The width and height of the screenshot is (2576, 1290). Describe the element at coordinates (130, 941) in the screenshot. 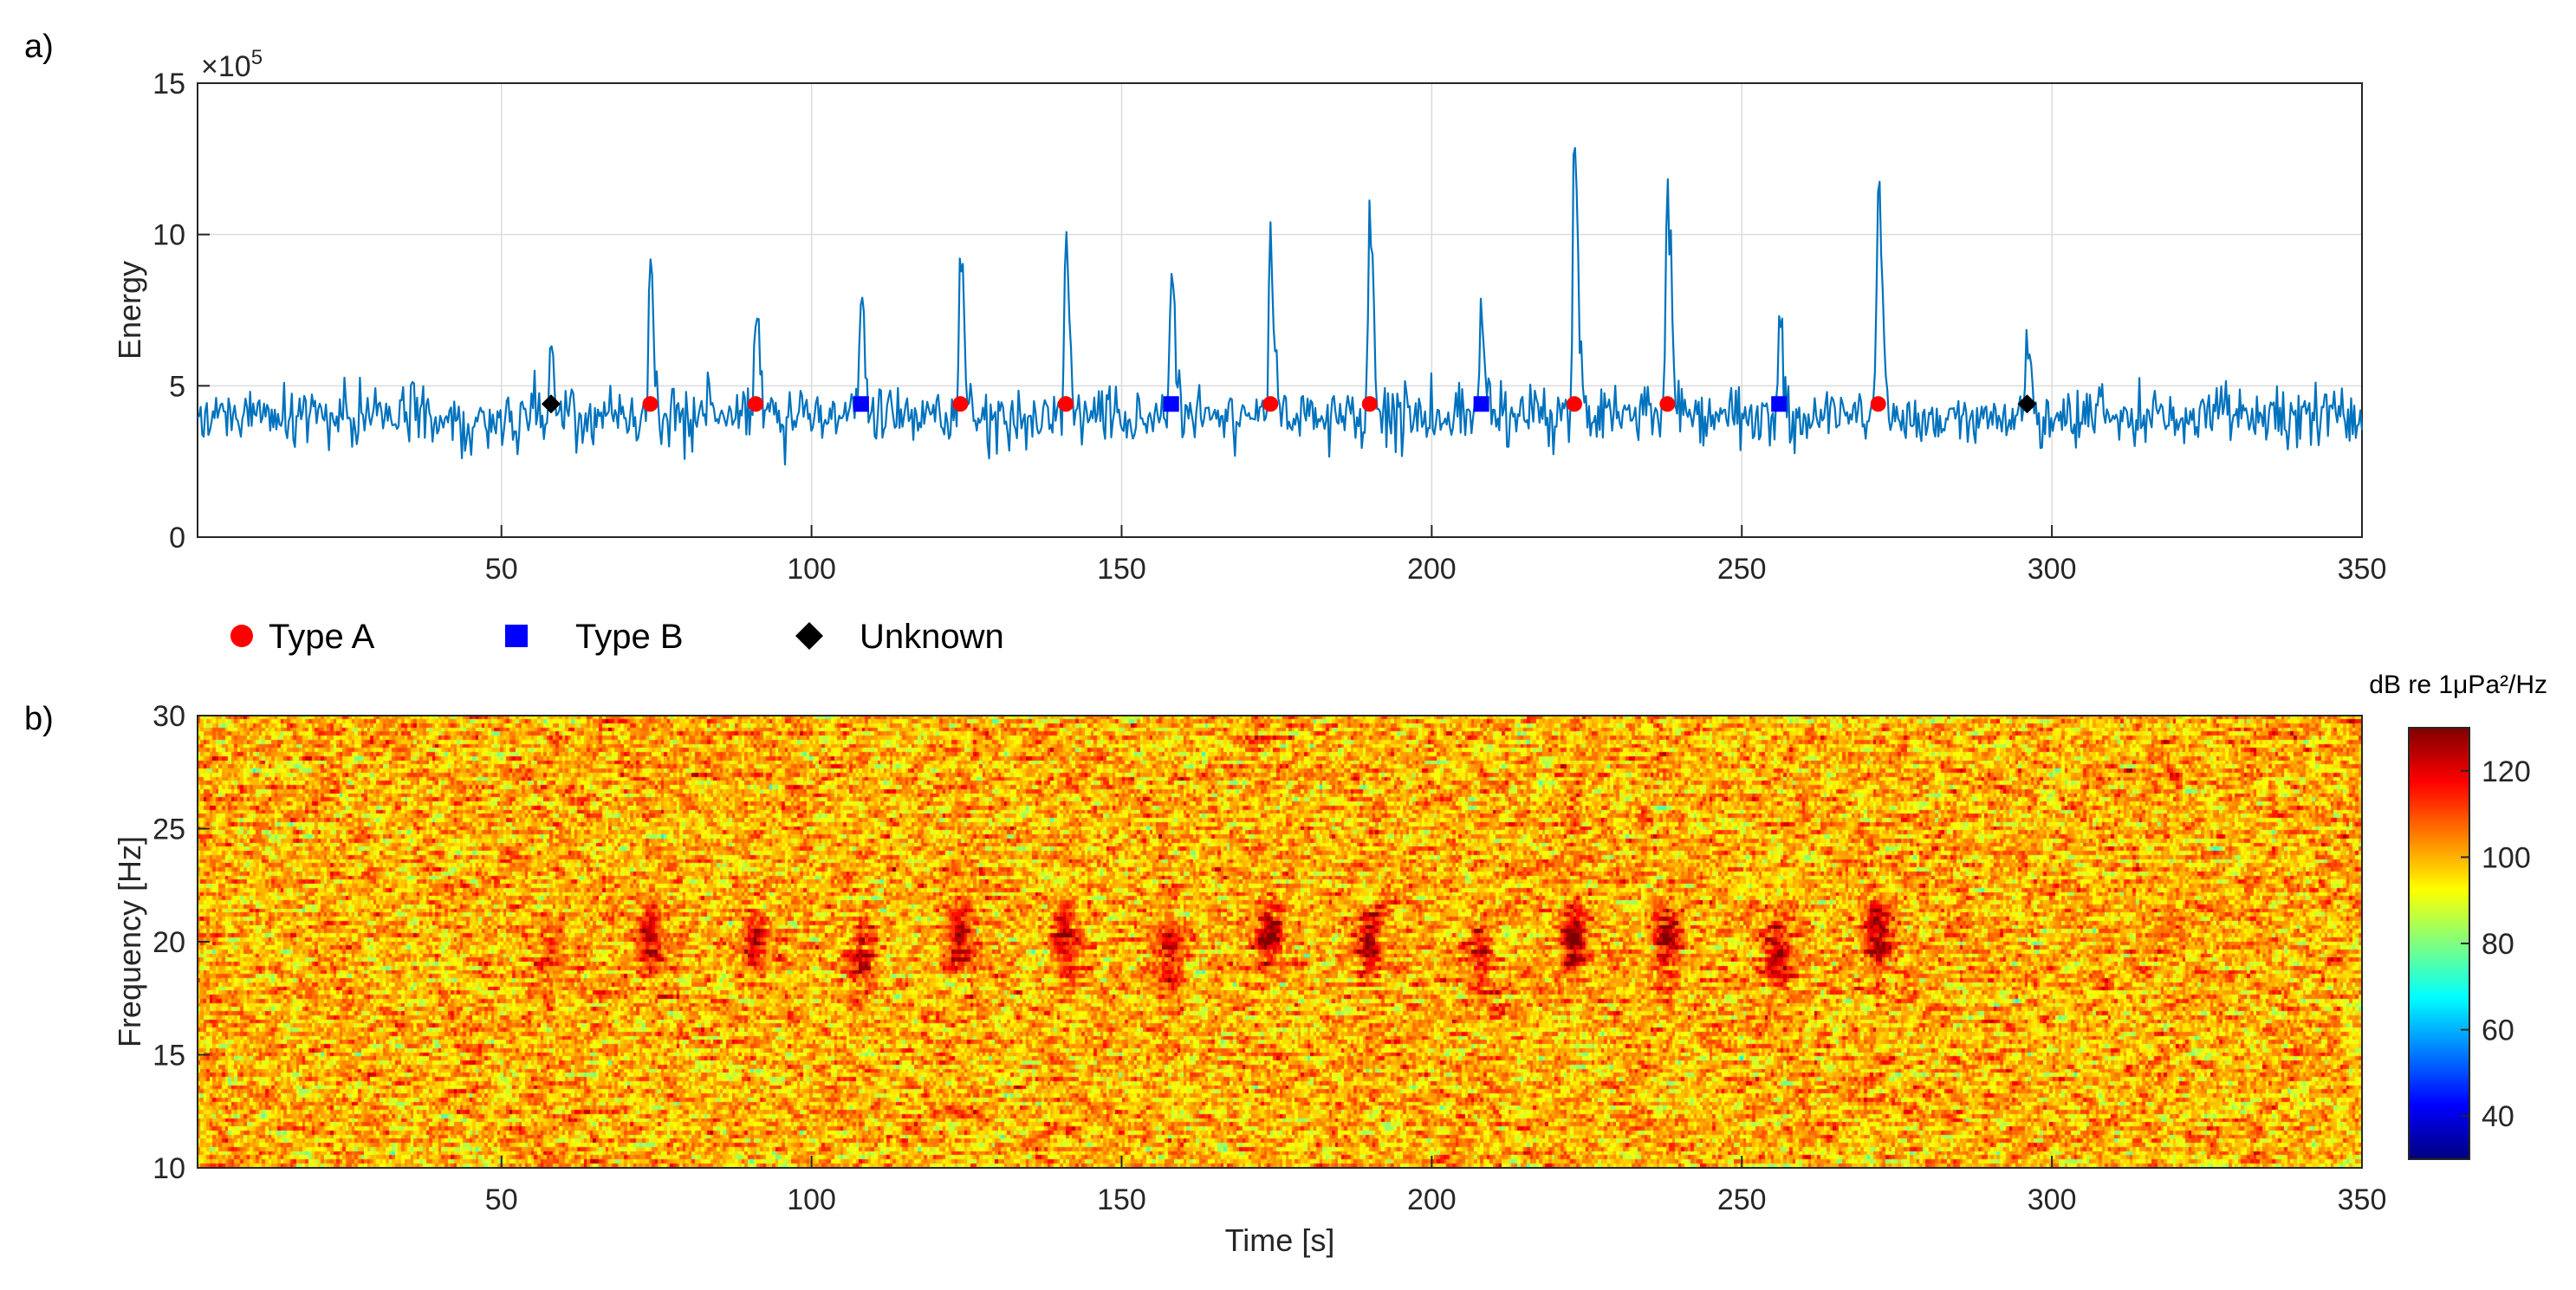

I see `panel-b-ylabel: Frequency [Hz]` at that location.